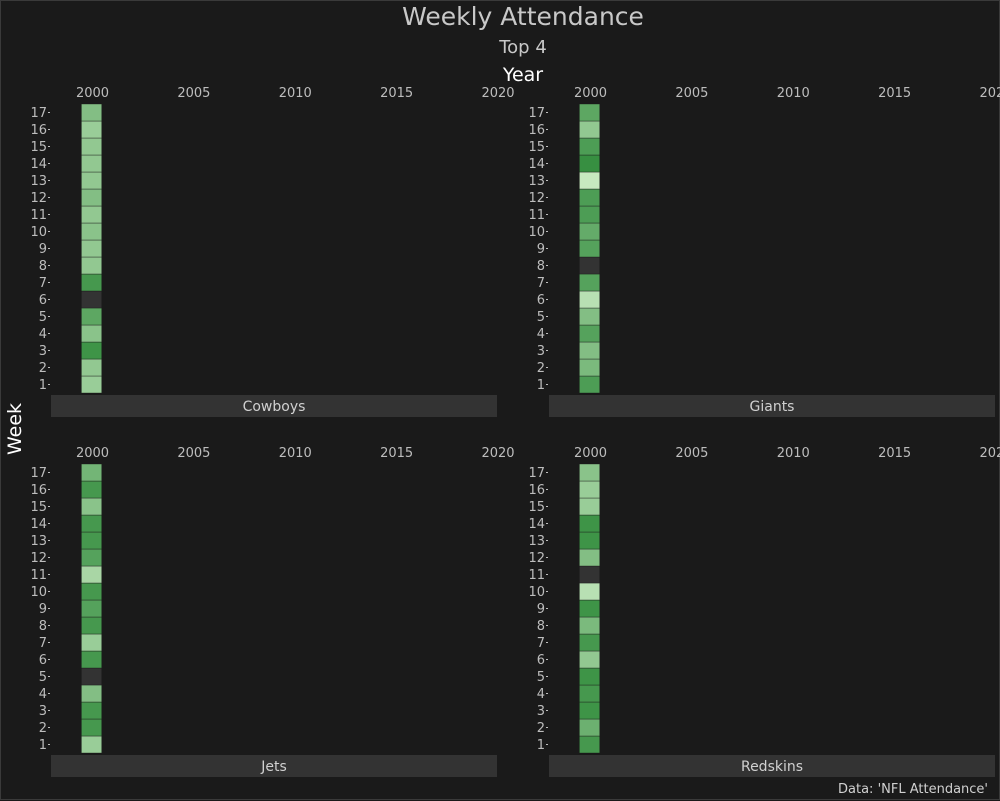 Image resolution: width=1000 pixels, height=801 pixels. I want to click on heat-cell-giants-2000-w5, so click(589, 316).